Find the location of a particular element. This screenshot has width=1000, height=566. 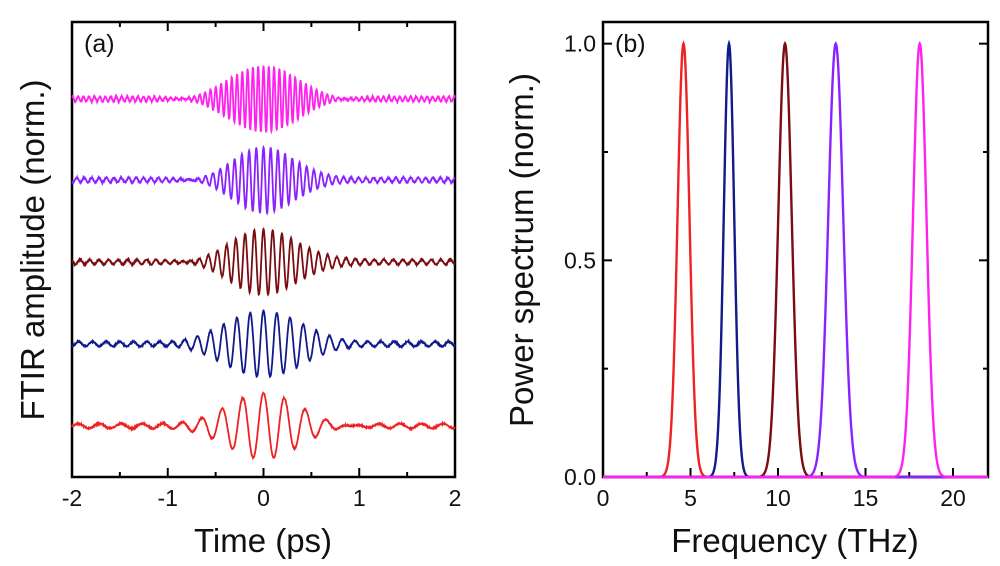

x-tick-label: 15 is located at coordinates (866, 498).